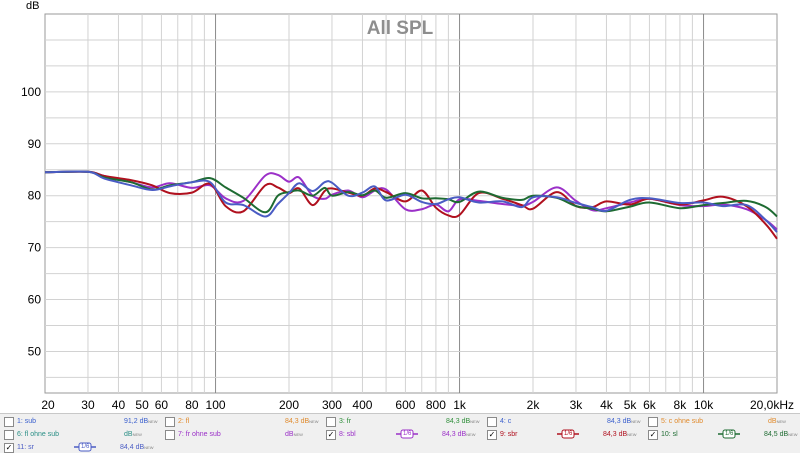  I want to click on x-tick-label: 5k, so click(631, 405).